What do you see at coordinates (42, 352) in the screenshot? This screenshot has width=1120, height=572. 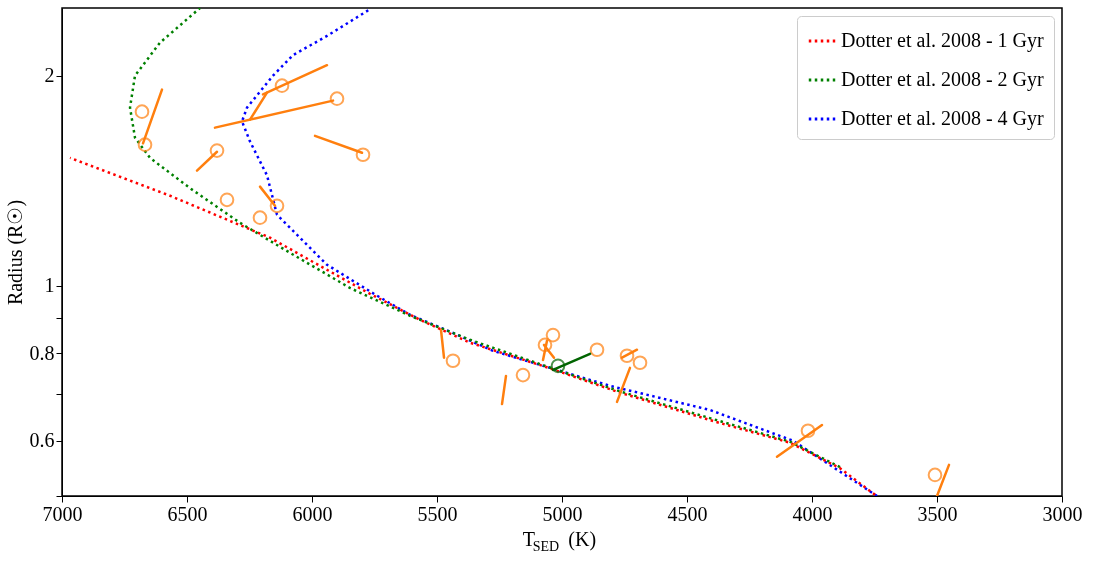 I see `y-tick-label: 0.8` at bounding box center [42, 352].